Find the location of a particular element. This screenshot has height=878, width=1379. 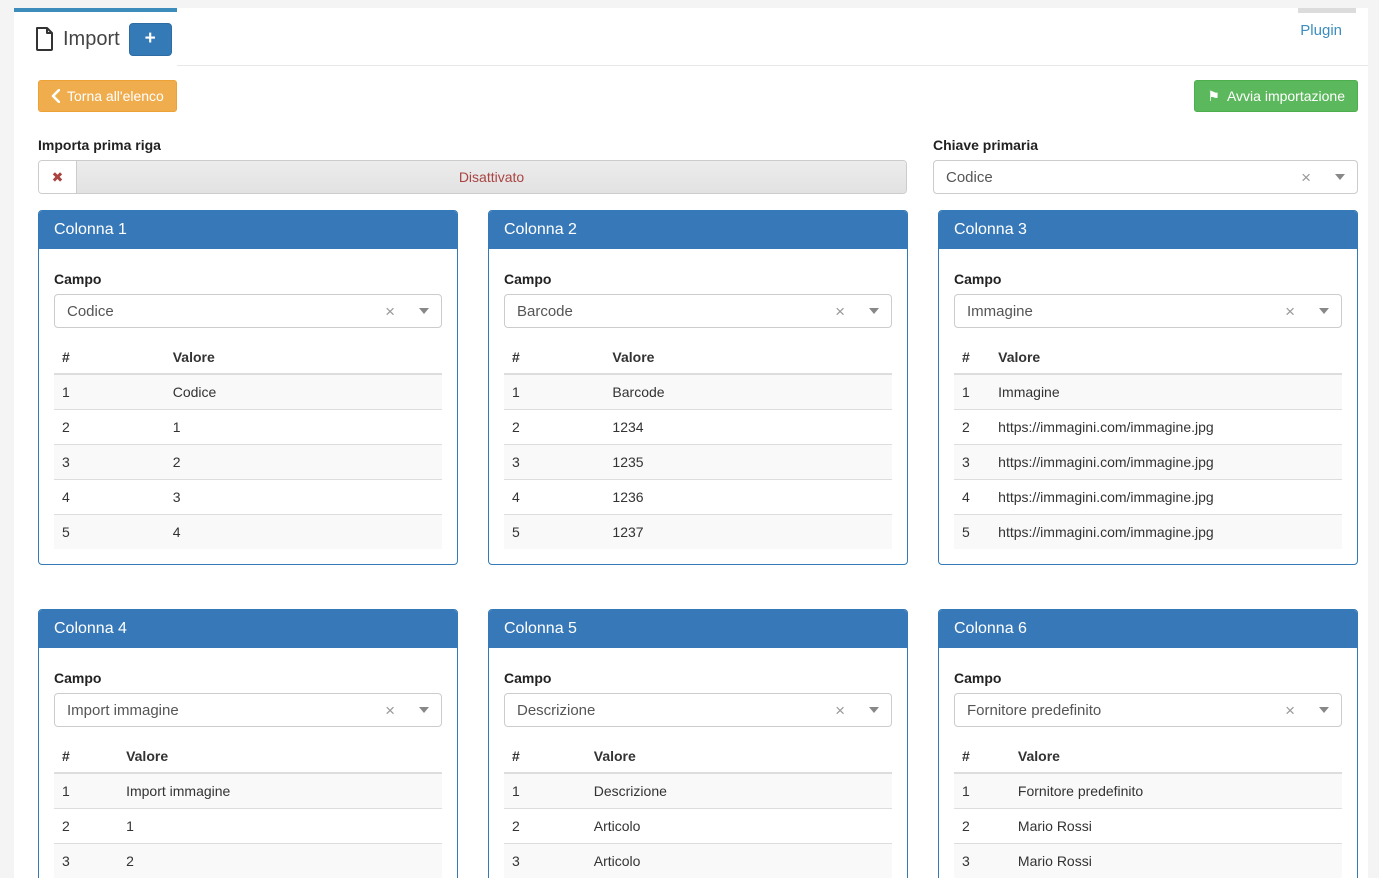

values-table: # Valore 1 Descrizione 2 Articolo 3 Articolo is located at coordinates (698, 809).